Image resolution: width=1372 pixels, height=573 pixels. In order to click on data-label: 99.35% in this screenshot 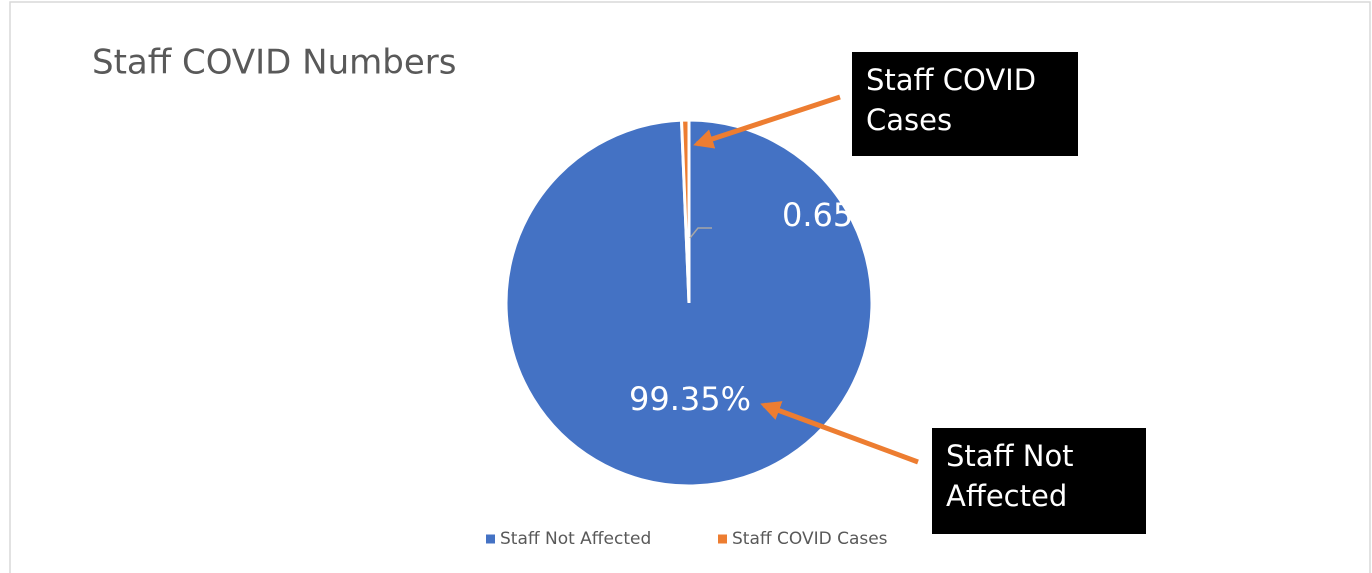, I will do `click(690, 399)`.